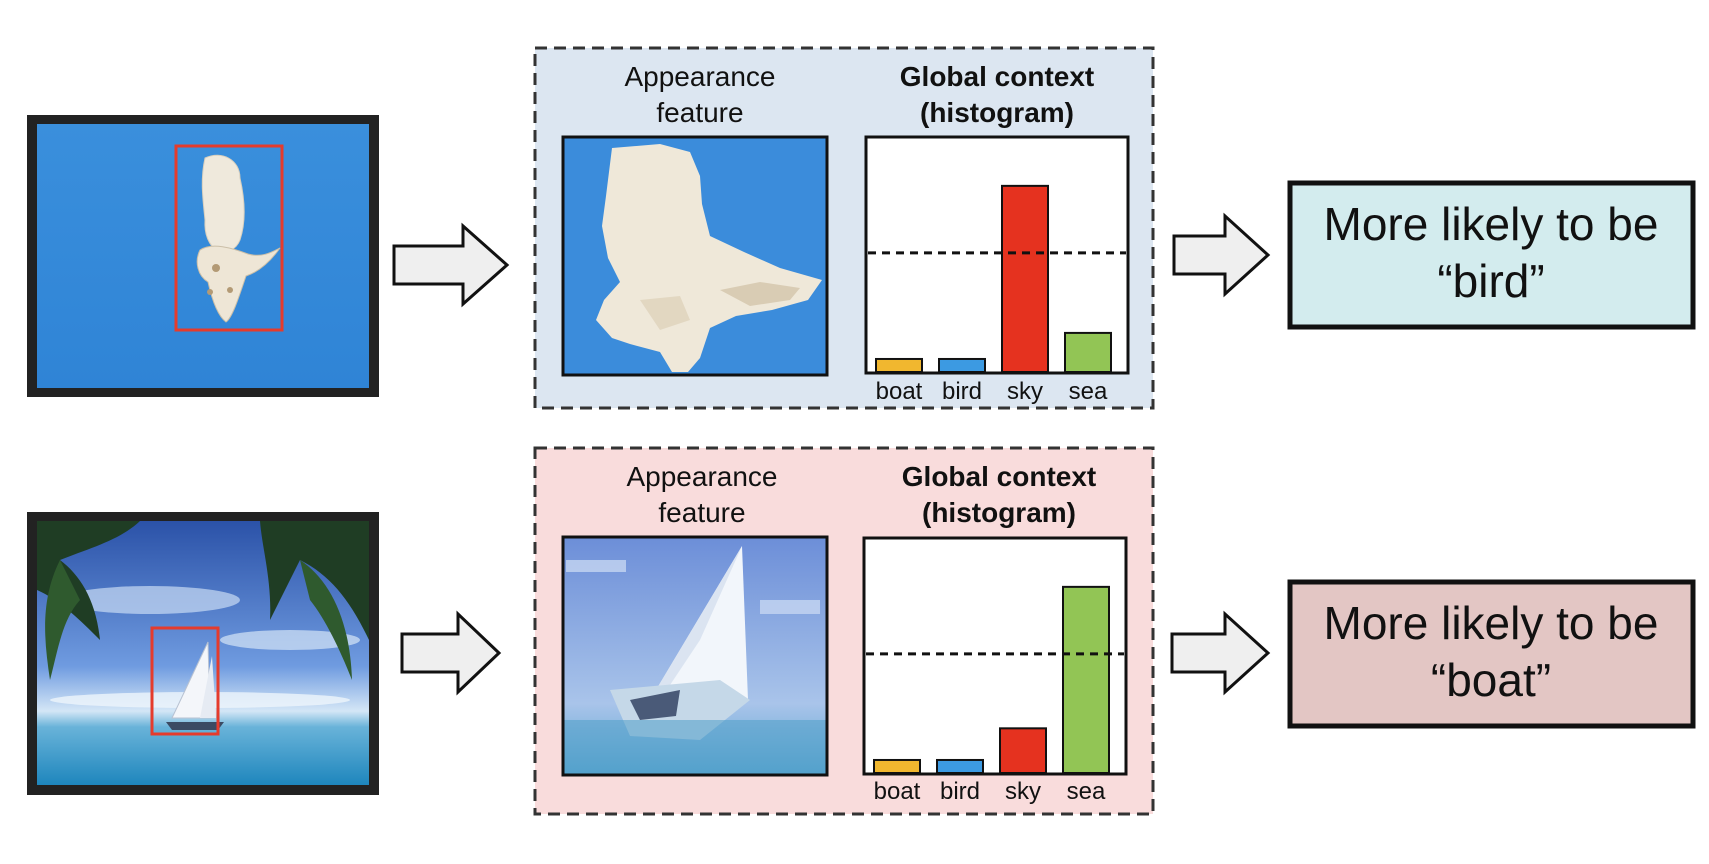 The width and height of the screenshot is (1709, 864). I want to click on input-image-bird, so click(203, 256).